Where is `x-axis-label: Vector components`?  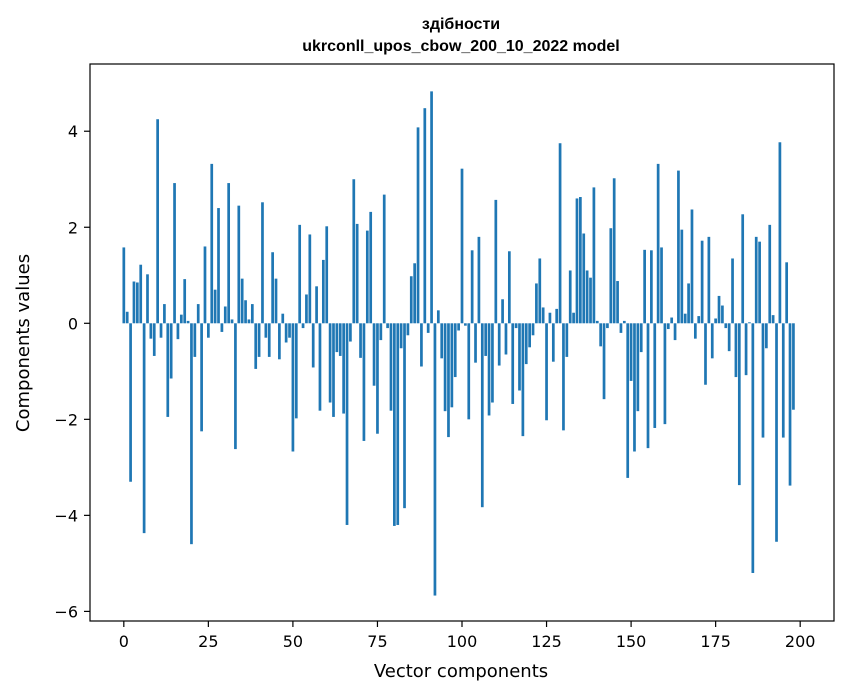 x-axis-label: Vector components is located at coordinates (461, 671).